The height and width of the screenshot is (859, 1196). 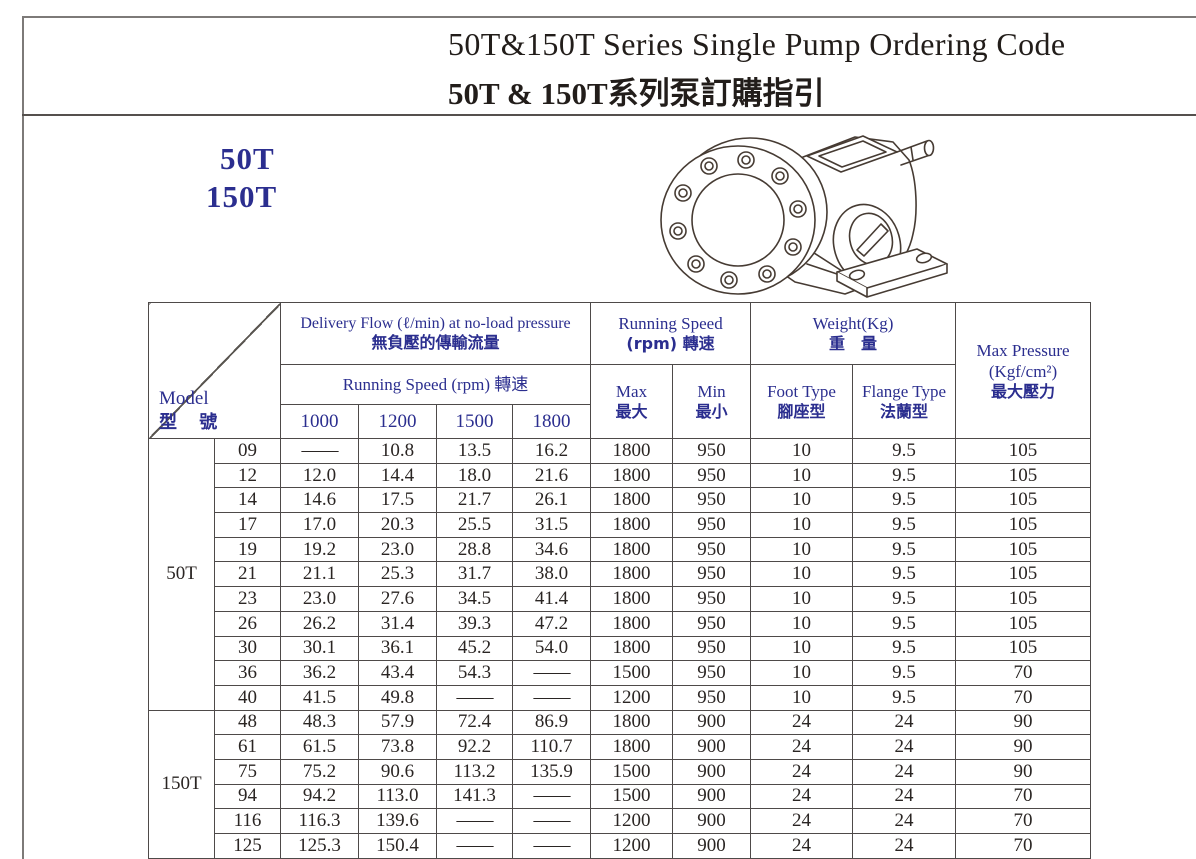 I want to click on value-cell: 38.0, so click(x=551, y=574).